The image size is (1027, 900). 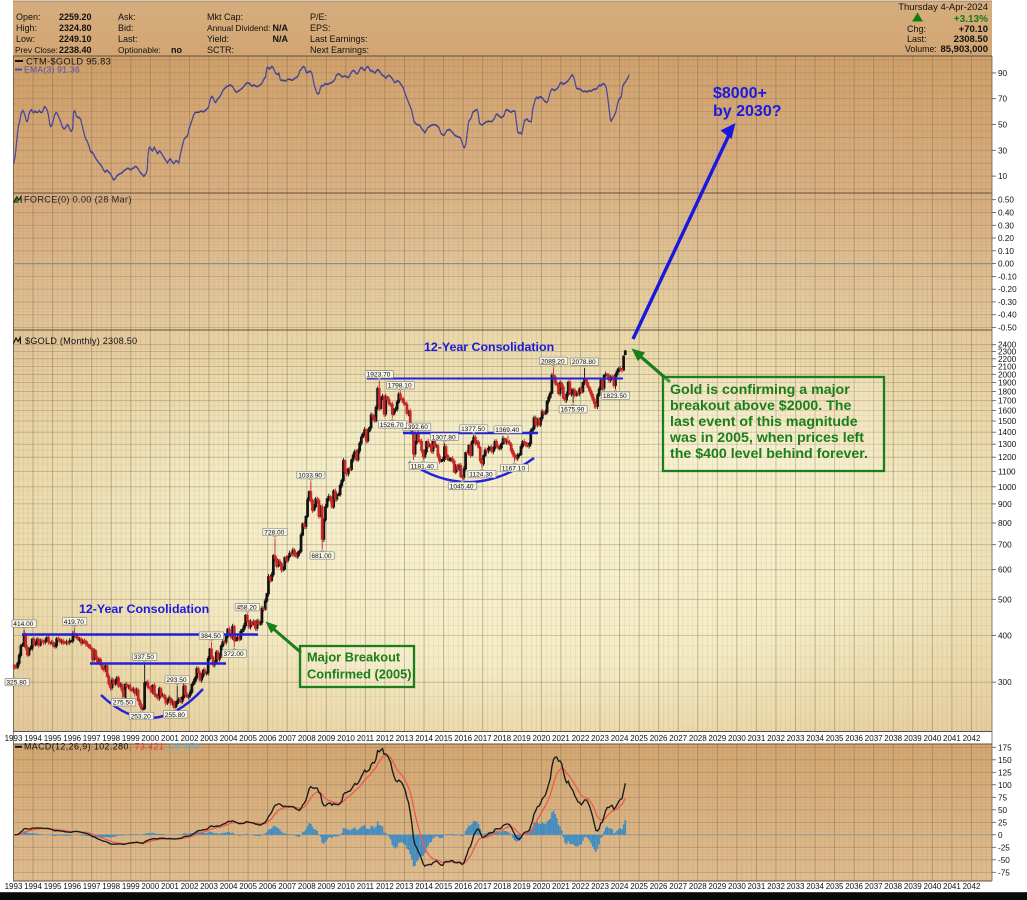 What do you see at coordinates (952, 738) in the screenshot?
I see `svg-text: 2041` at bounding box center [952, 738].